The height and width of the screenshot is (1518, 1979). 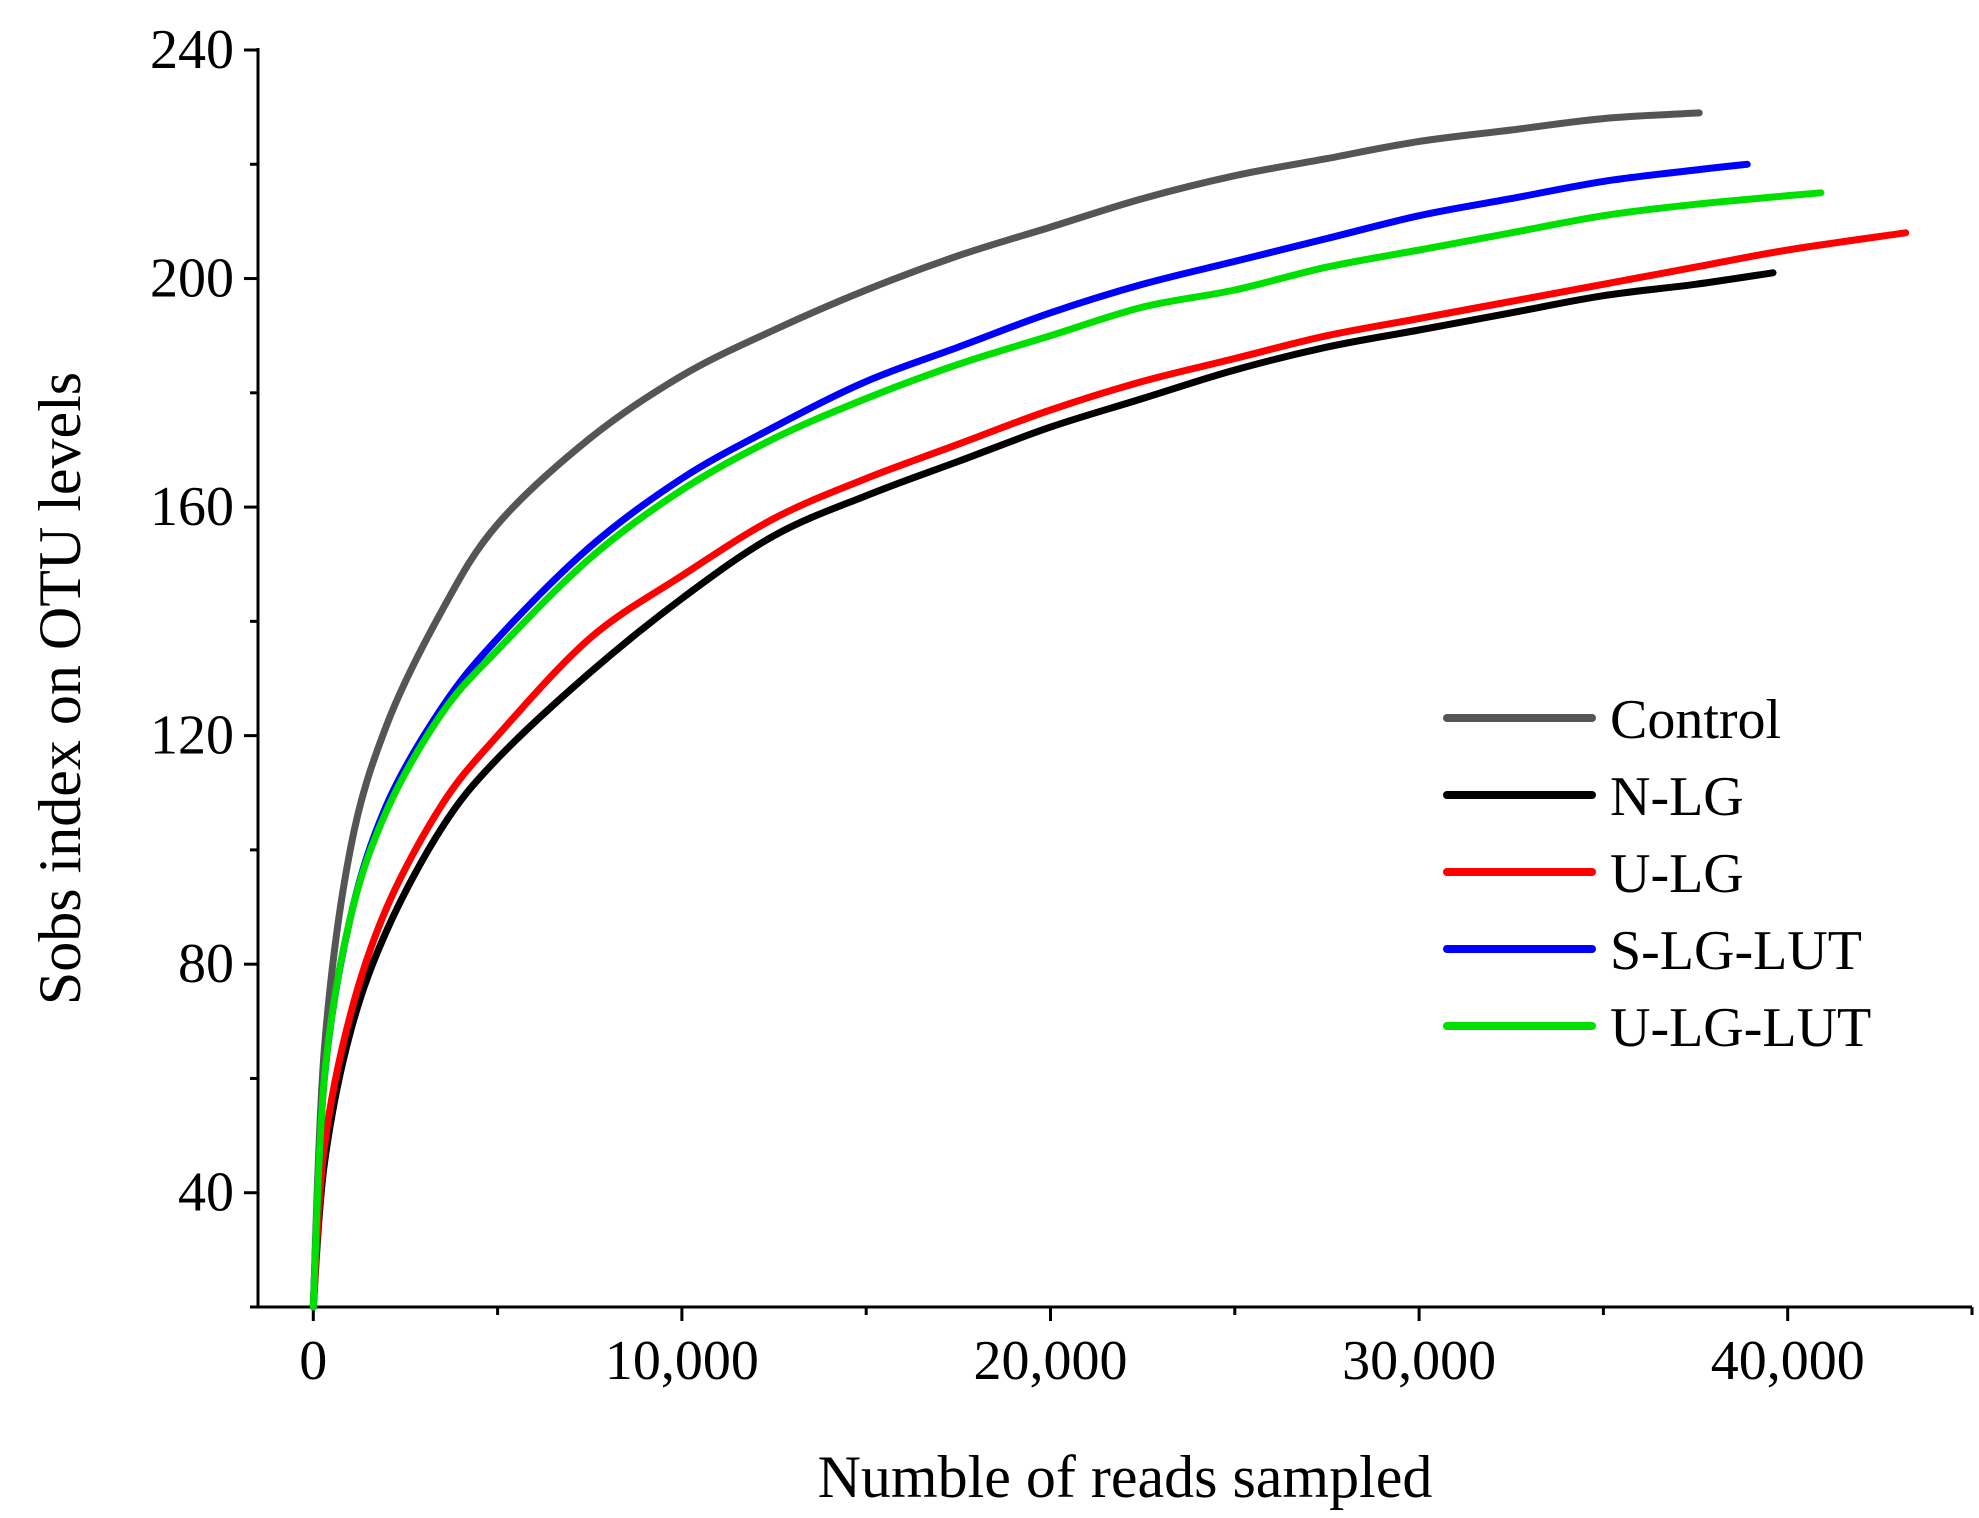 What do you see at coordinates (60, 688) in the screenshot?
I see `y-axis-title: Sobs index on OTU levels` at bounding box center [60, 688].